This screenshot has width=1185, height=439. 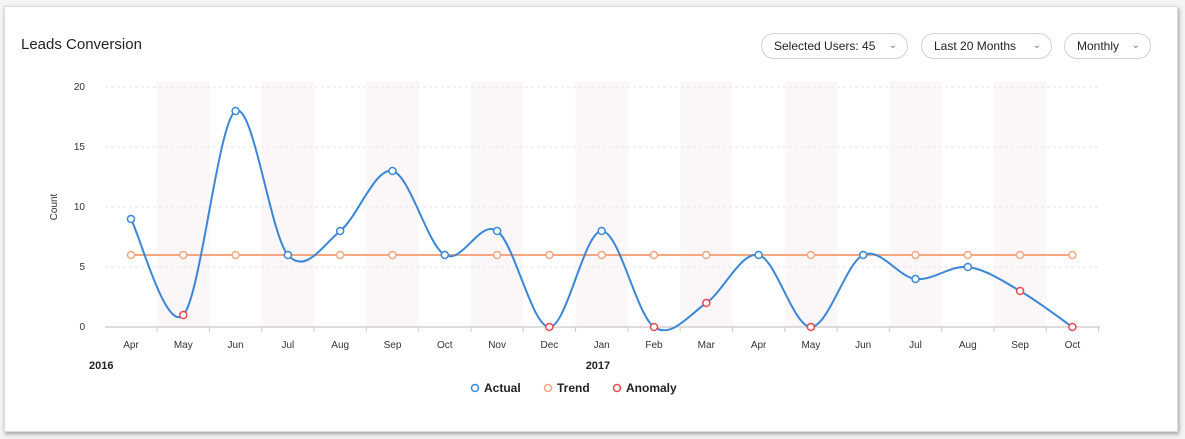 What do you see at coordinates (101, 366) in the screenshot?
I see `year-label: 2016` at bounding box center [101, 366].